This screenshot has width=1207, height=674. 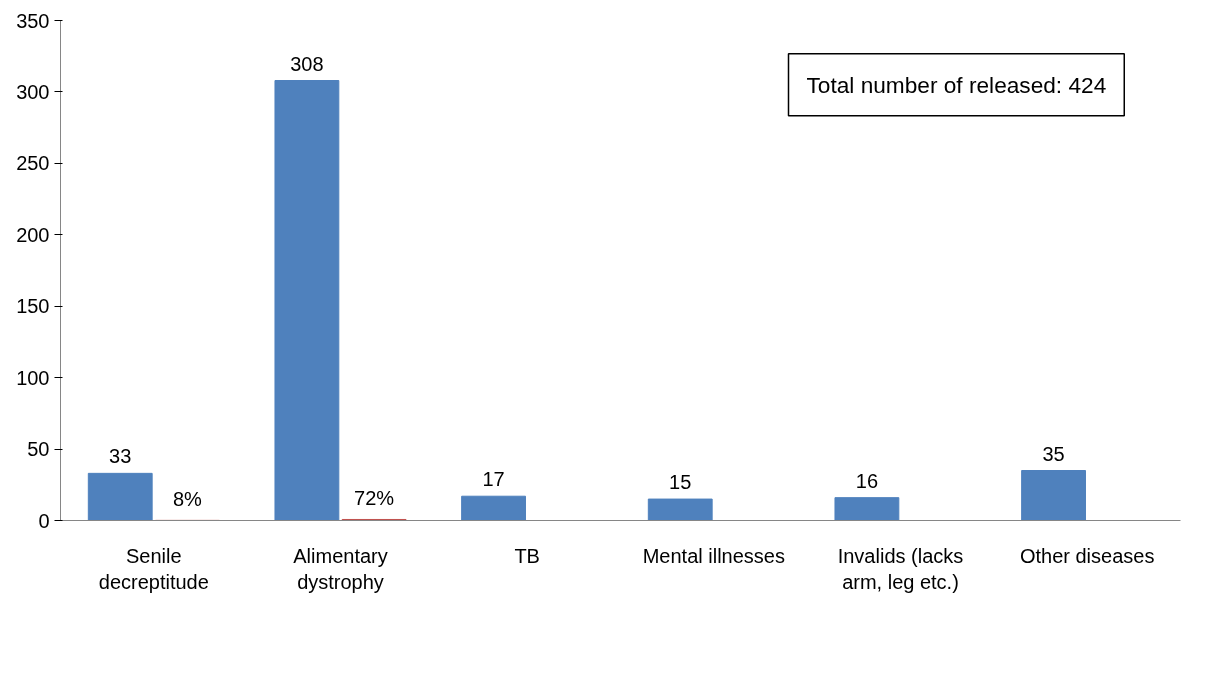 I want to click on y-tick-label: 50, so click(x=38, y=449).